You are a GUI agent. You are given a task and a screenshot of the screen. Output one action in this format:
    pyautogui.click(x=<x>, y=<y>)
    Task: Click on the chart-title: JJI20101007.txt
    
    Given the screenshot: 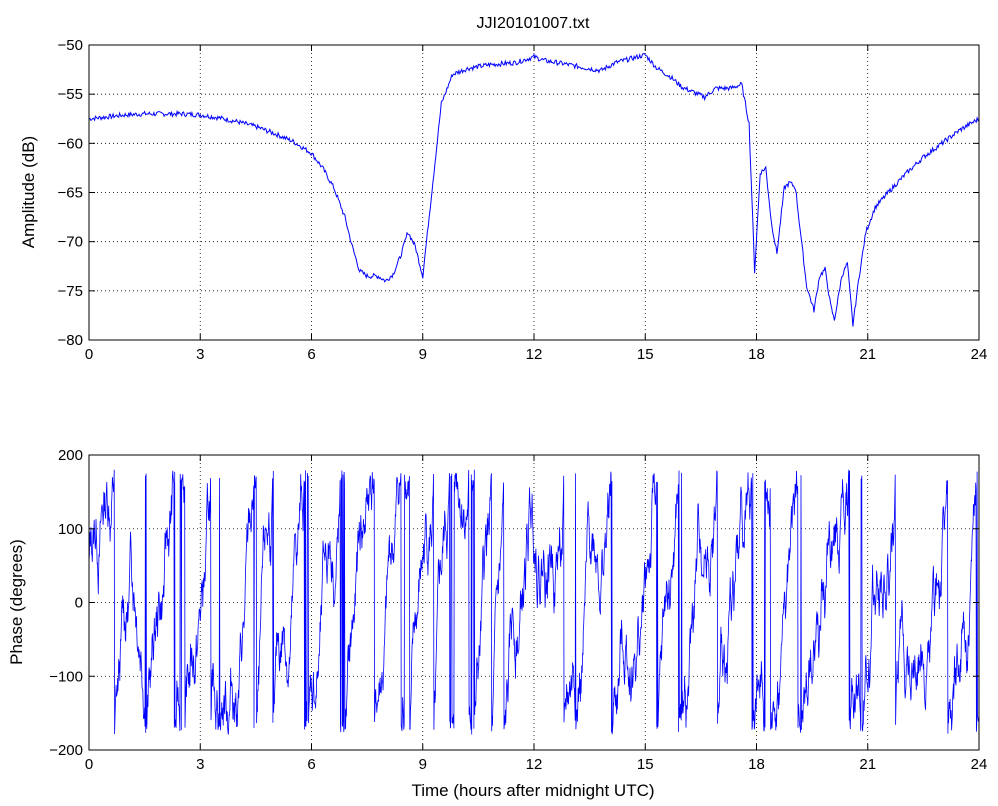 What is the action you would take?
    pyautogui.click(x=534, y=23)
    